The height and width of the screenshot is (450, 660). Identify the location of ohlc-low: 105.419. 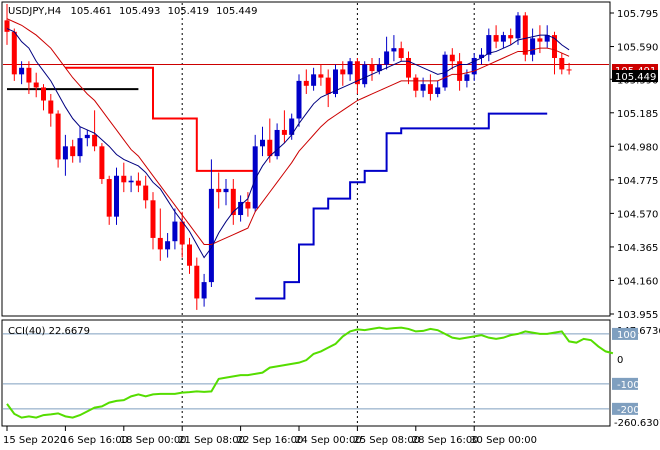
(188, 11).